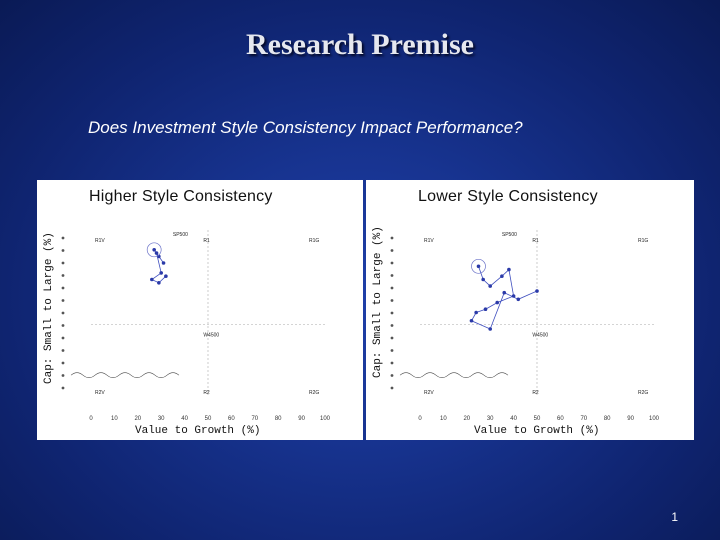  I want to click on left-y-axis-label: Cap: Small to Large (%), so click(49, 308).